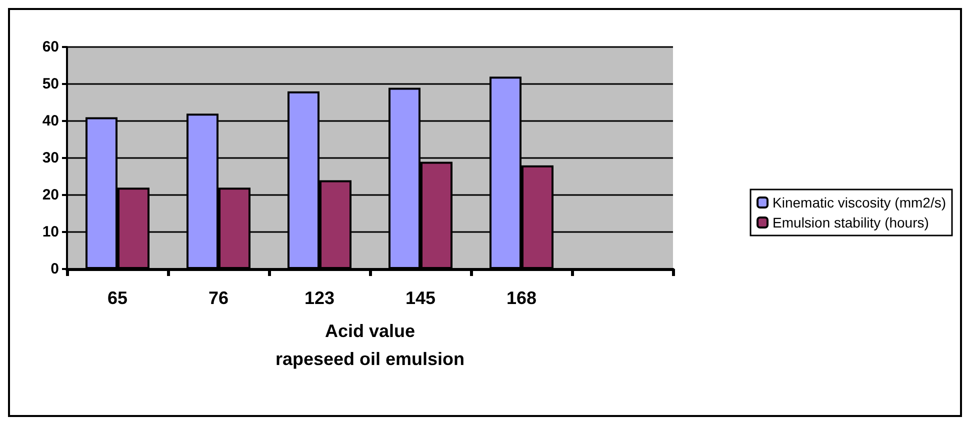 The image size is (970, 429). I want to click on legend-label: Emulsion stability (hours), so click(850, 222).